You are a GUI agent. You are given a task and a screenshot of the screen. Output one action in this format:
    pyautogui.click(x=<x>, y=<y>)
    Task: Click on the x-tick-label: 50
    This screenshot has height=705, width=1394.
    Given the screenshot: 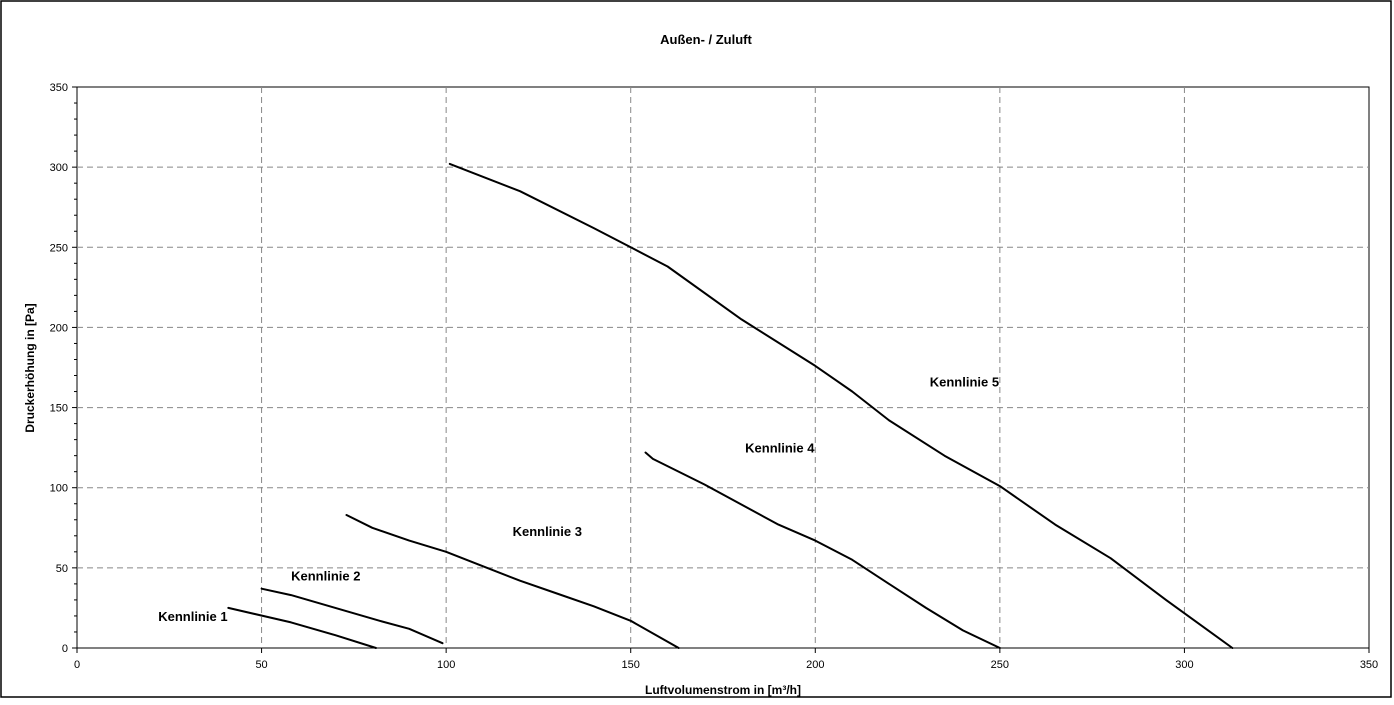 What is the action you would take?
    pyautogui.click(x=261, y=665)
    